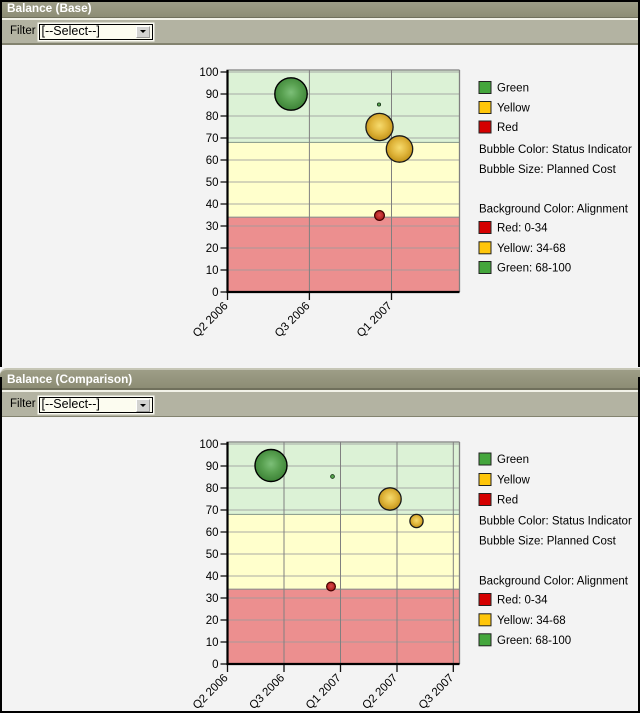 The image size is (640, 713). I want to click on svg-text: Q2 2007, so click(380, 692).